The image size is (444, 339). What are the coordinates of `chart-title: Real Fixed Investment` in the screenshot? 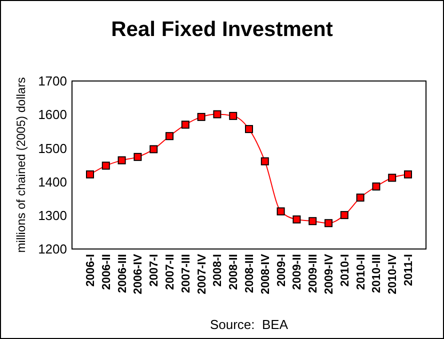 It's located at (222, 29).